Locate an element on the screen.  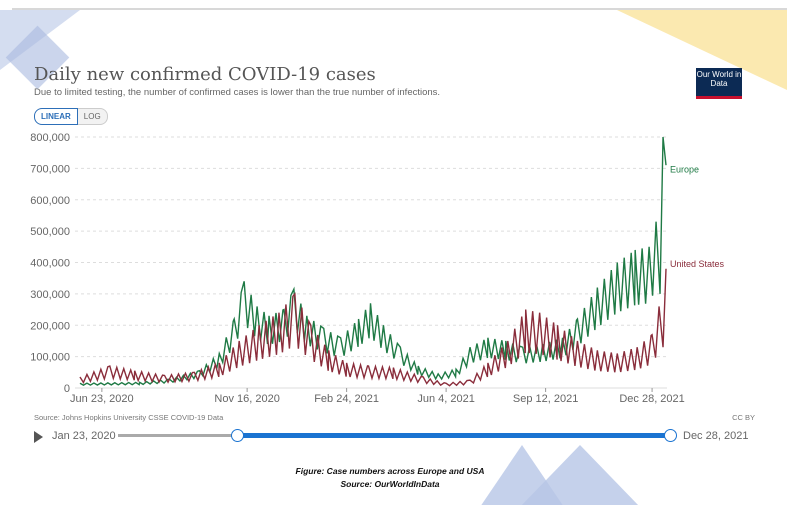
timeline-end-label: Dec 28, 2021 is located at coordinates (716, 436).